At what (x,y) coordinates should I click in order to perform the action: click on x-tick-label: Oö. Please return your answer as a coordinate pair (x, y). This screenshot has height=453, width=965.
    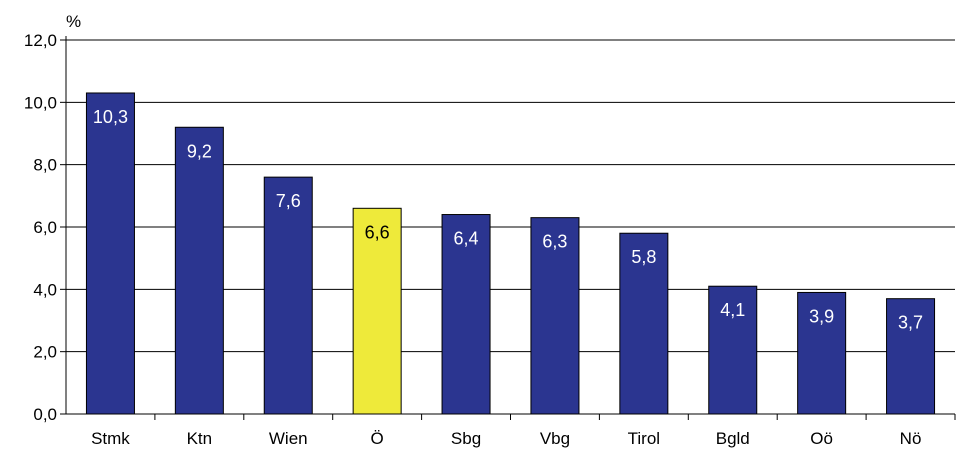
    Looking at the image, I should click on (821, 438).